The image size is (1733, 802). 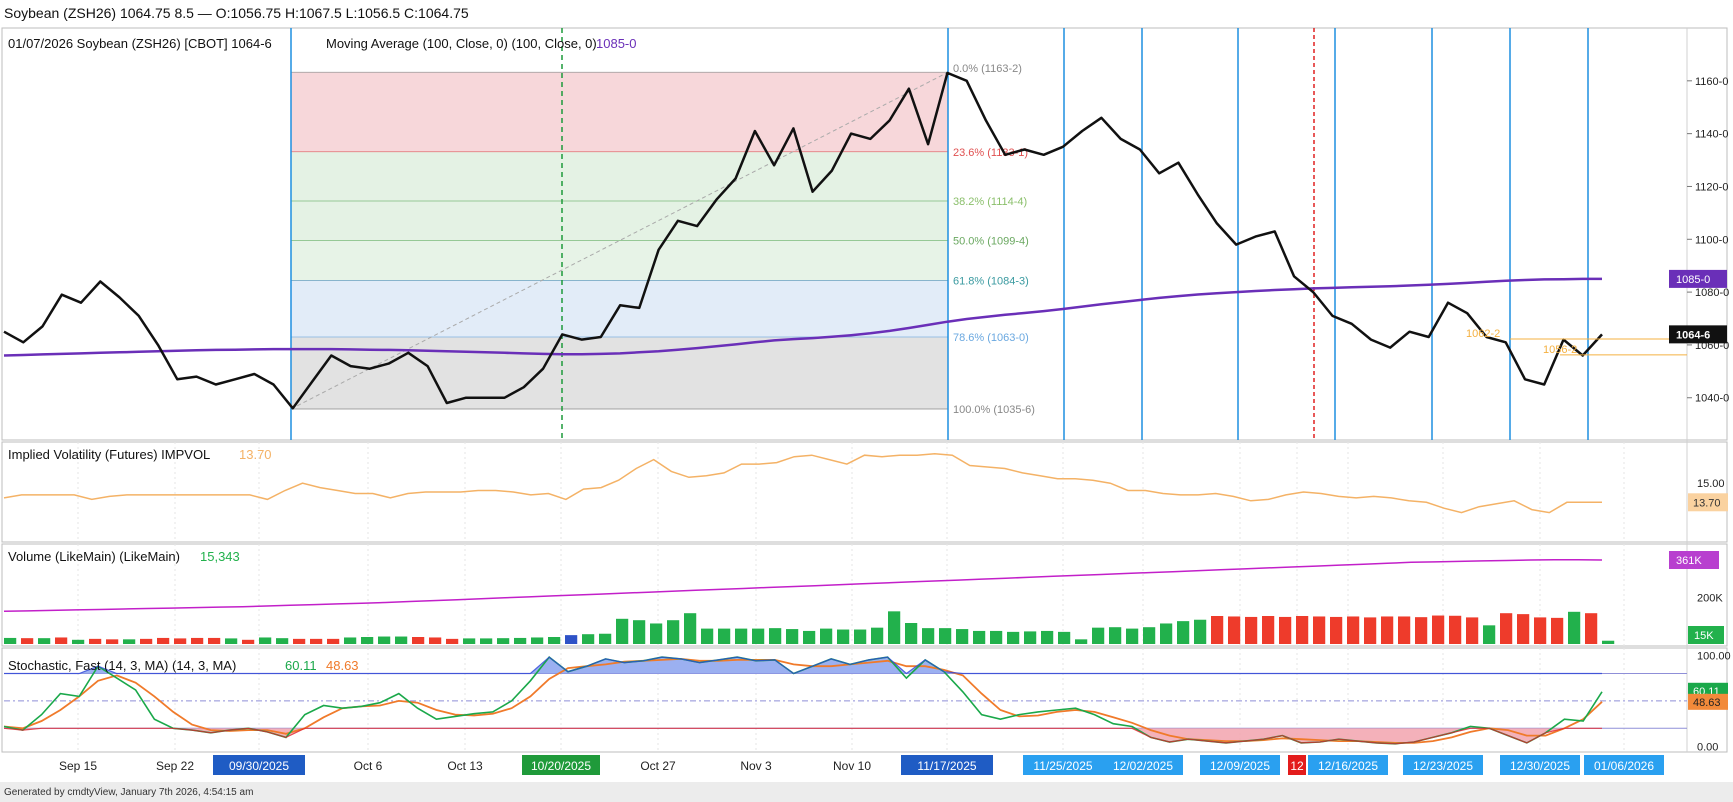 I want to click on date-badge-label: 12/09/2025, so click(x=1240, y=766).